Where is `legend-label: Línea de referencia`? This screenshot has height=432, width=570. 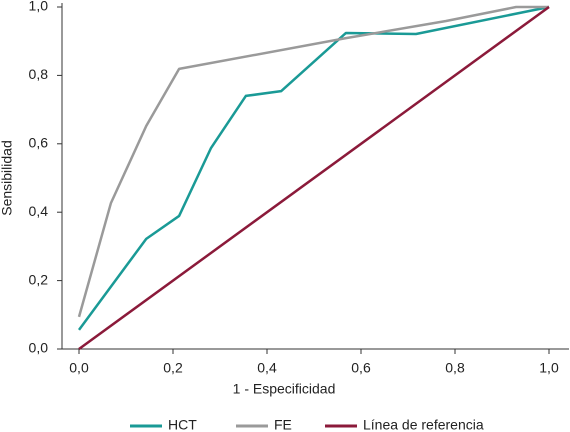
legend-label: Línea de referencia is located at coordinates (423, 424).